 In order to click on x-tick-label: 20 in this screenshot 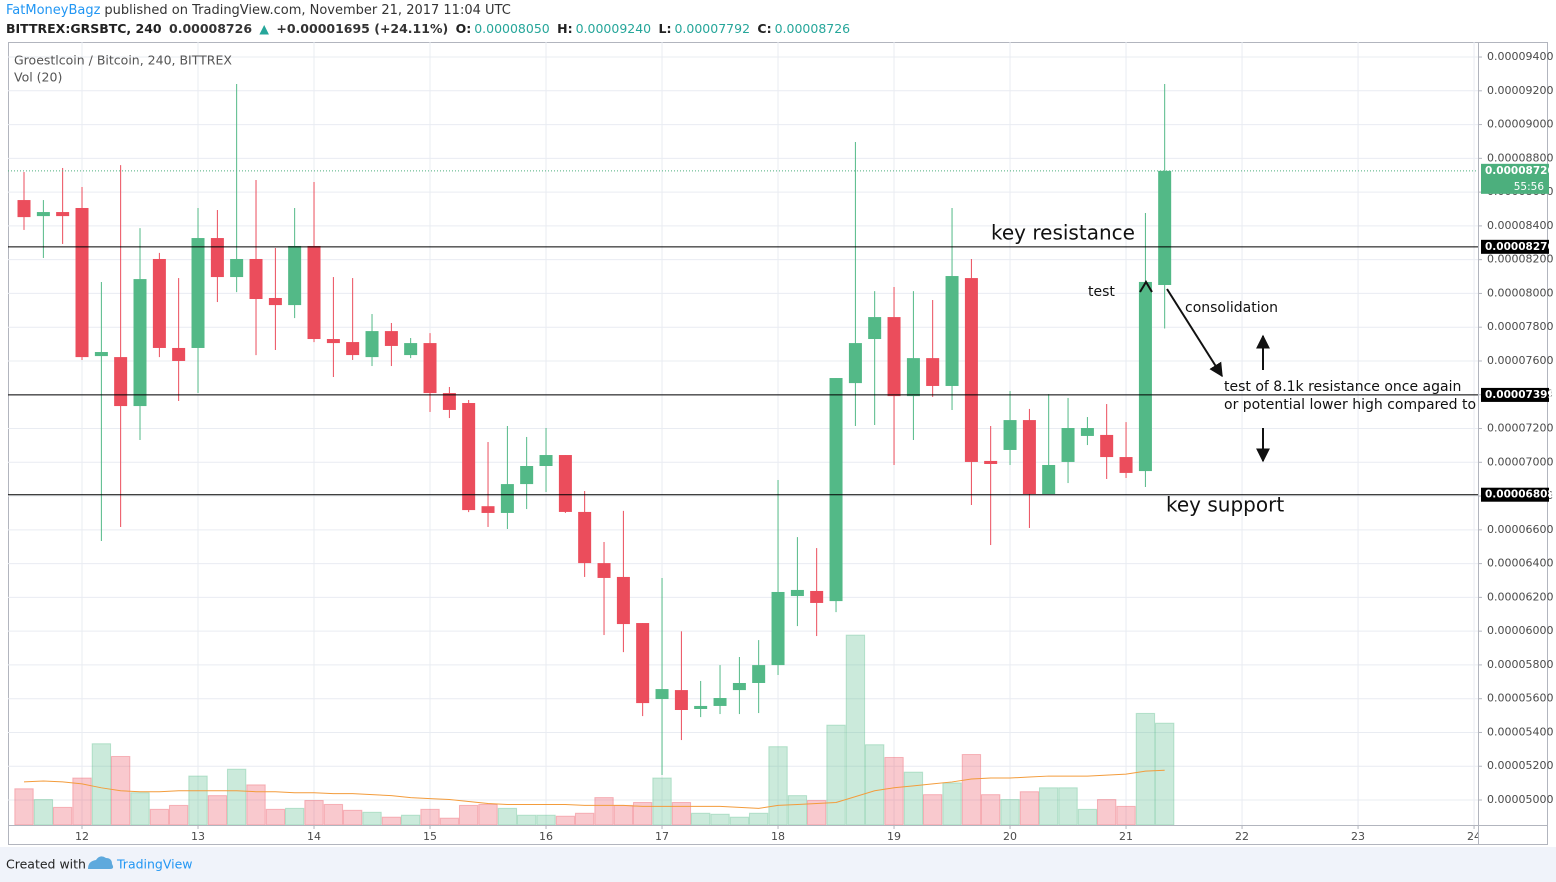, I will do `click(1010, 836)`.